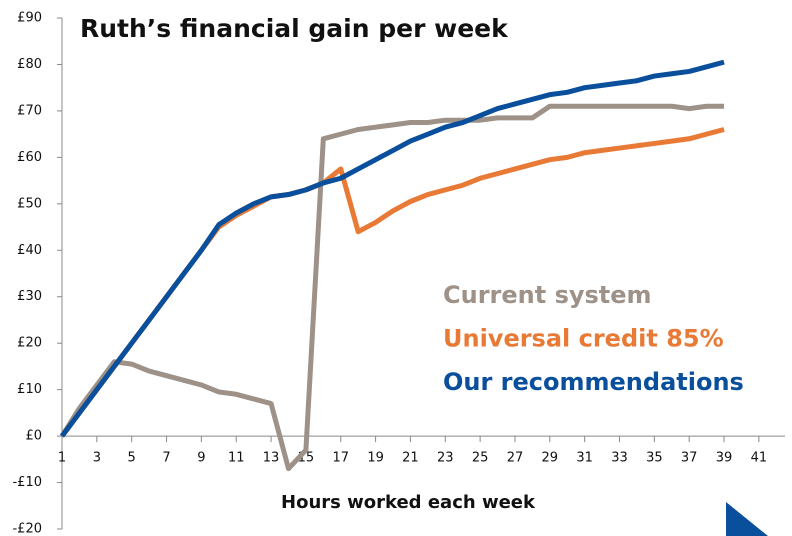 The height and width of the screenshot is (536, 792). What do you see at coordinates (584, 458) in the screenshot?
I see `x-tick-label: 31` at bounding box center [584, 458].